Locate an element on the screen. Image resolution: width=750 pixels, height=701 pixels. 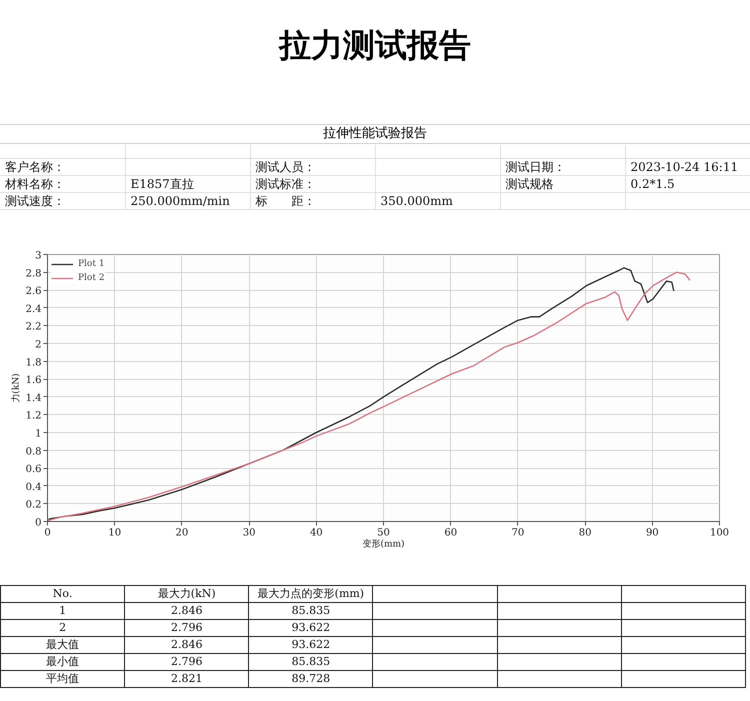
text: 测试速度： is located at coordinates (62, 200).